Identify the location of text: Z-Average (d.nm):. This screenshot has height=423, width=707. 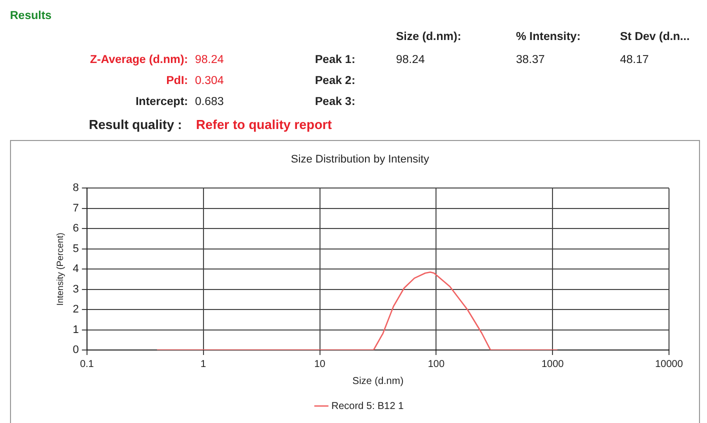
(138, 60).